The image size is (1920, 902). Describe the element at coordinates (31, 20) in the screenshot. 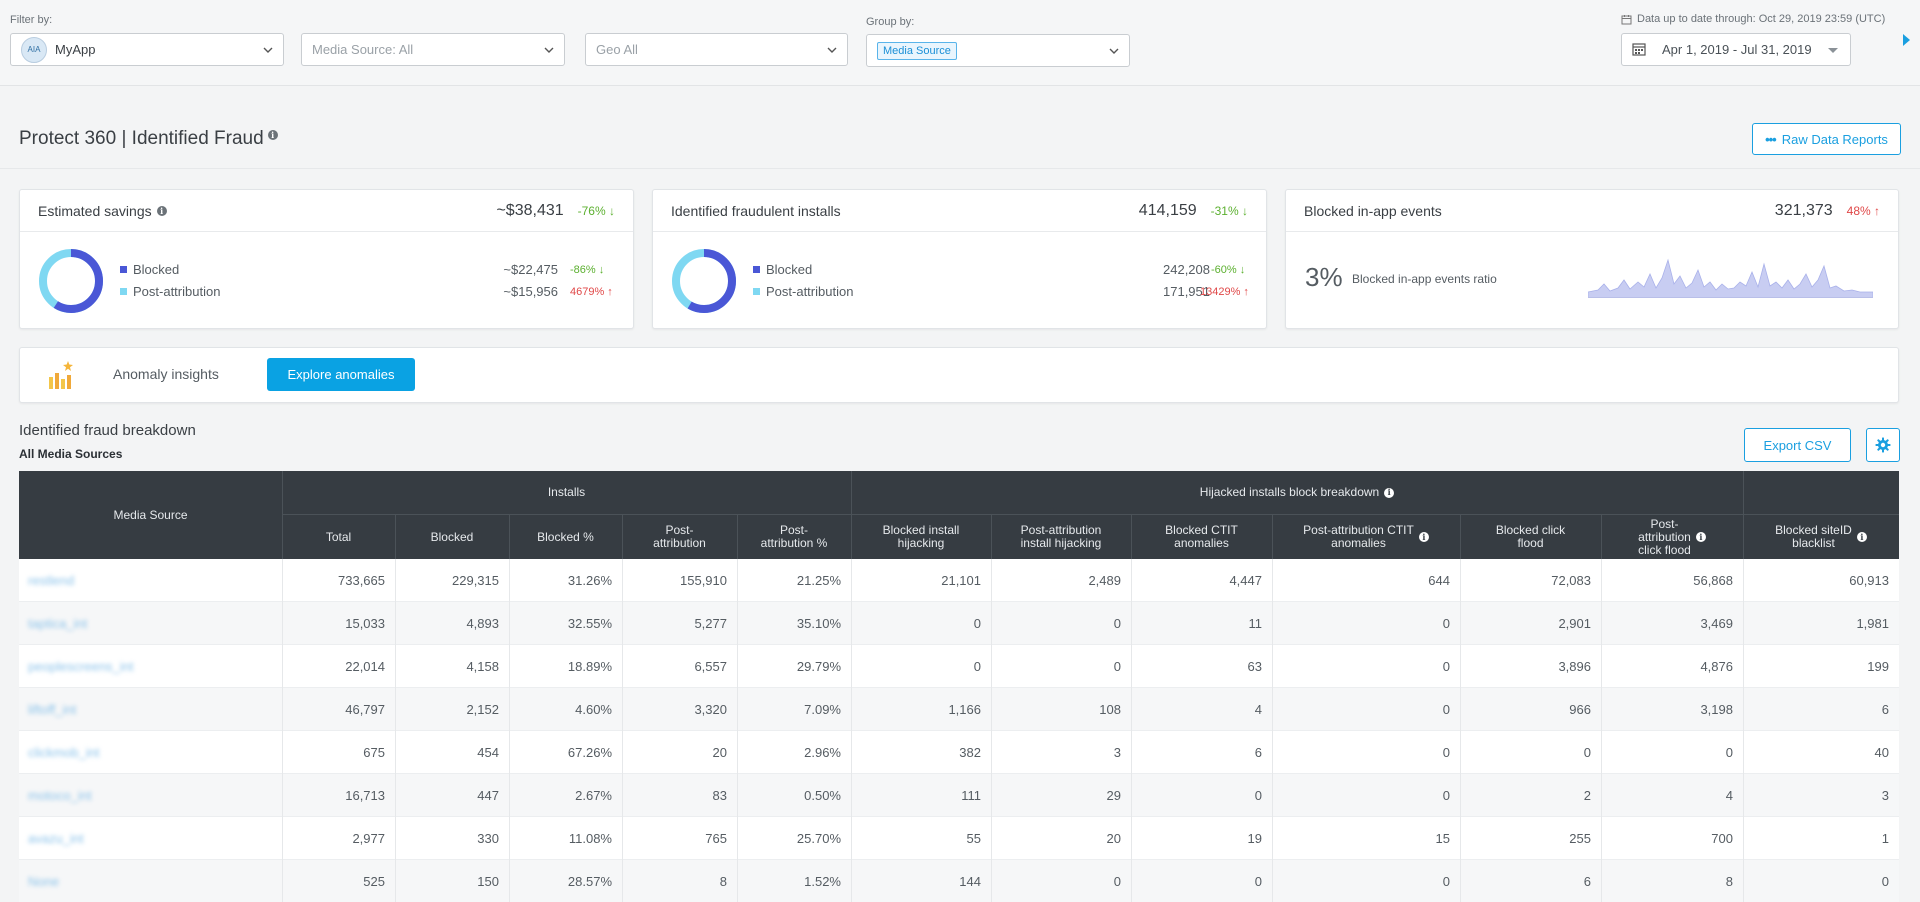

I see `filter-by-label: Filter by:` at that location.